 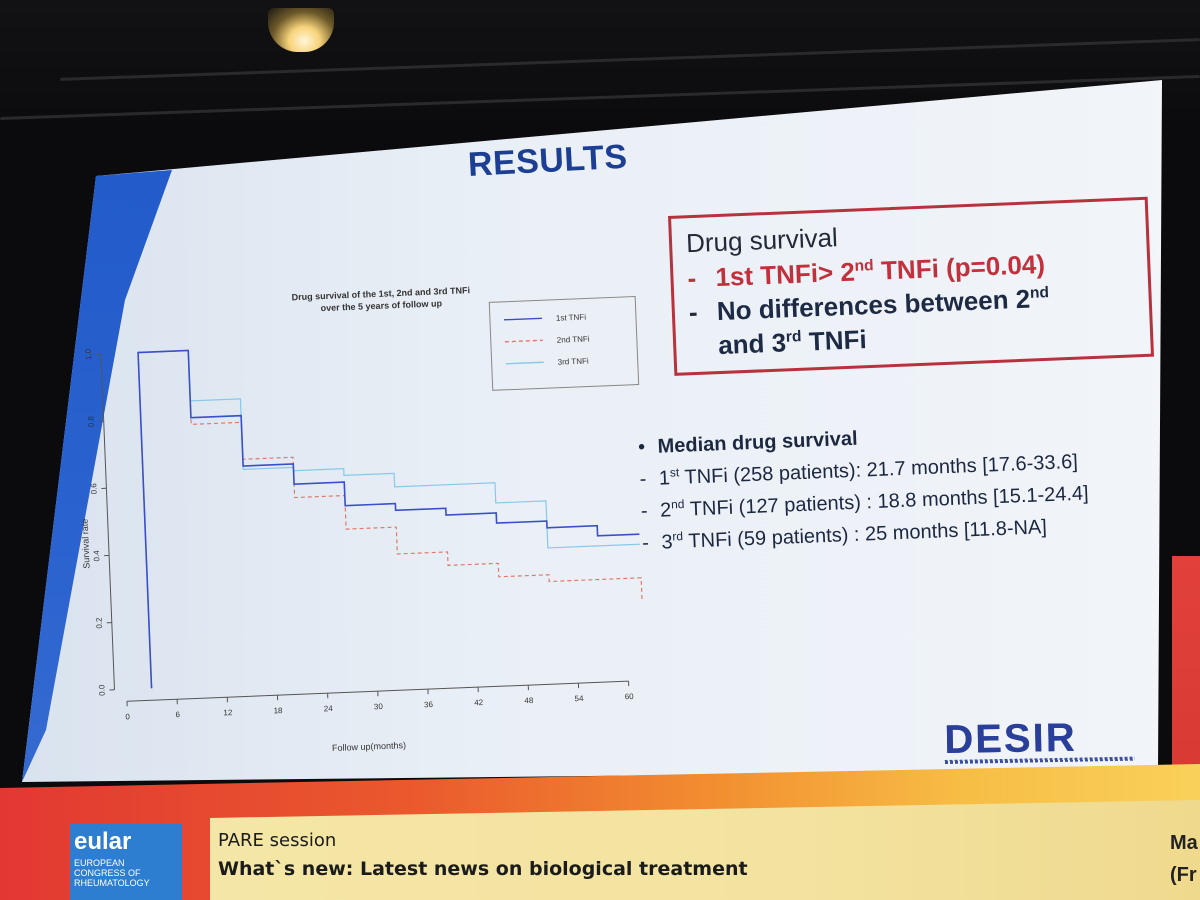 I want to click on desir-logo: DESIR, so click(x=1039, y=741).